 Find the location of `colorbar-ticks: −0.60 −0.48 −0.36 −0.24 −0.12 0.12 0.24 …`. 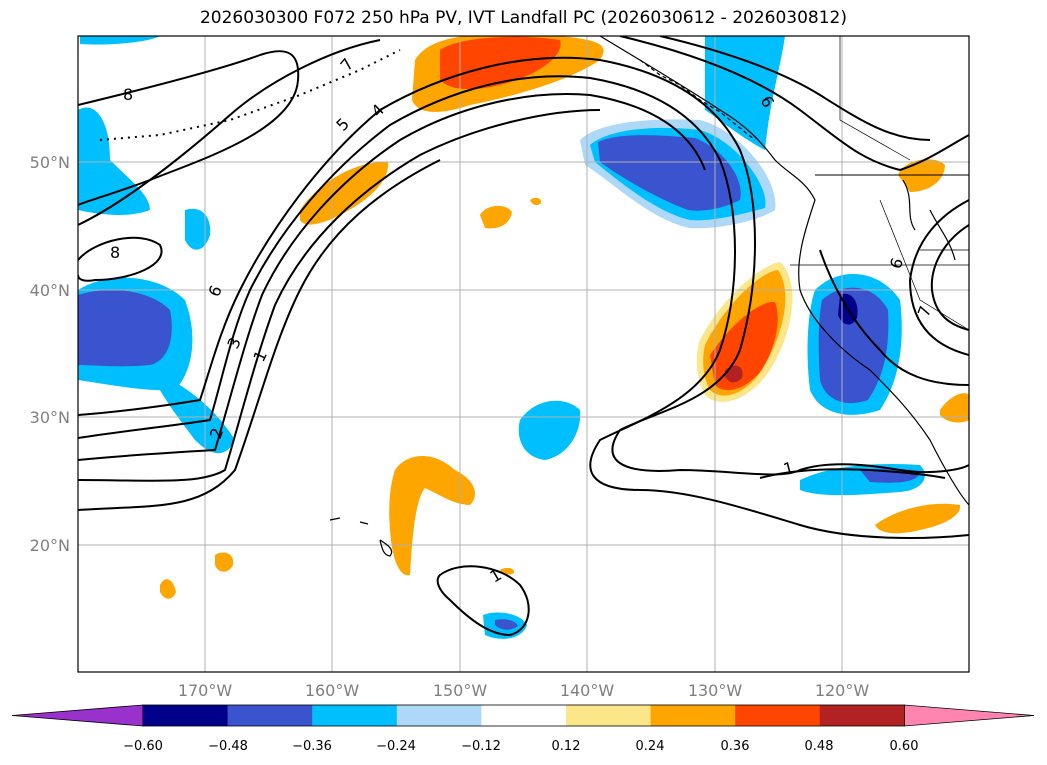

colorbar-ticks: −0.60 −0.48 −0.36 −0.24 −0.12 0.12 0.24 … is located at coordinates (520, 746).